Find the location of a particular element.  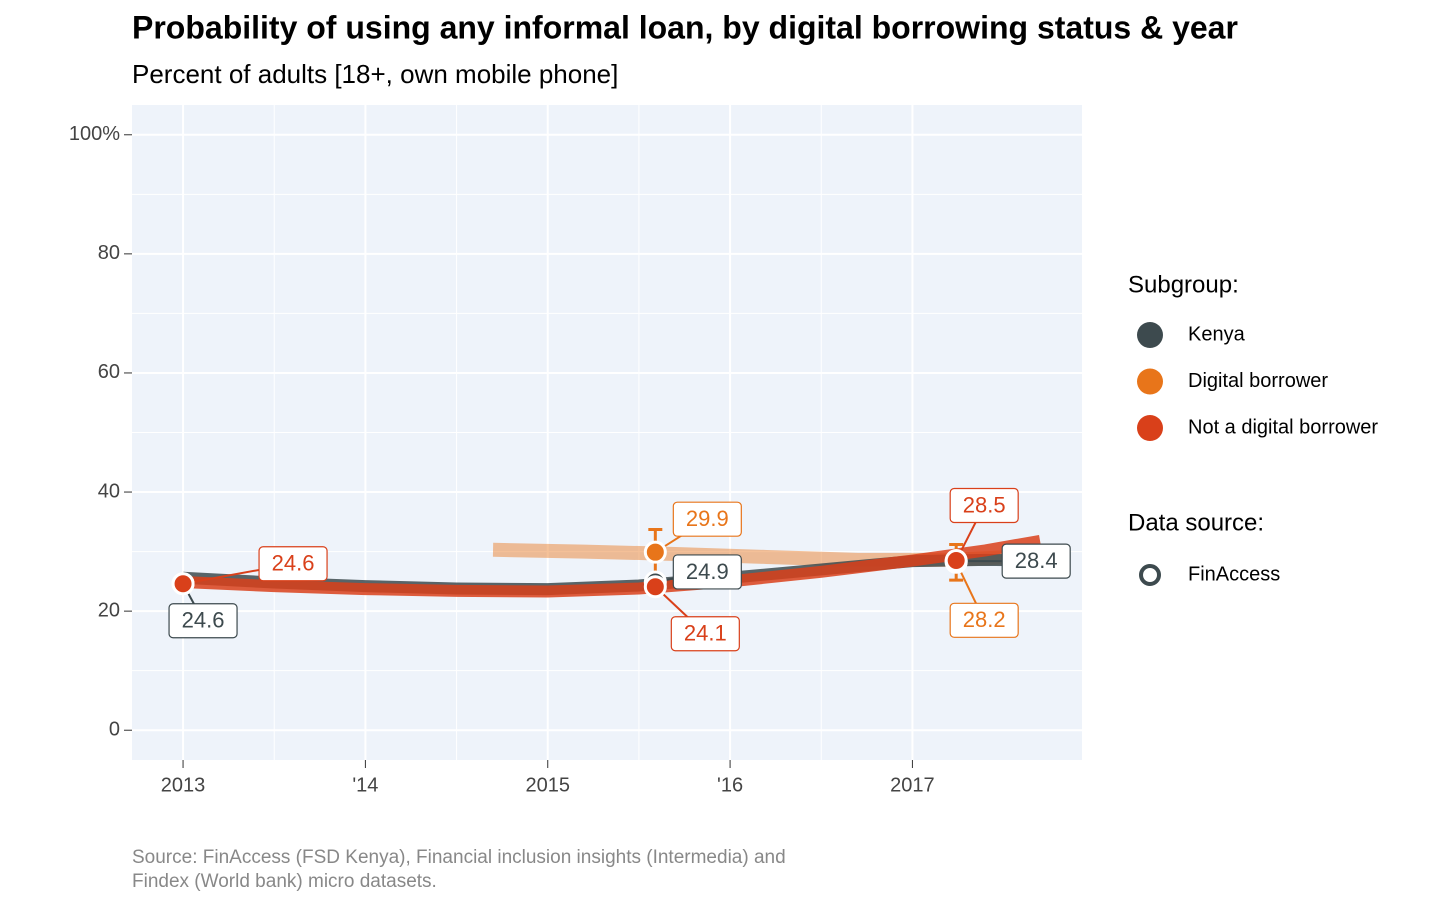

value-label: 24.1 is located at coordinates (705, 633).